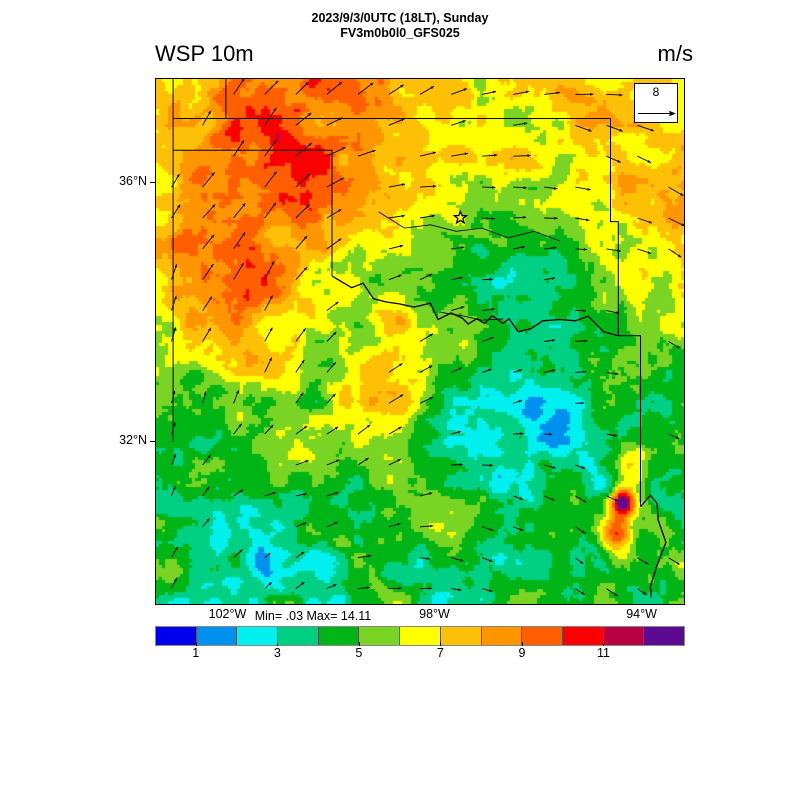 The image size is (800, 800). I want to click on title-line-2: FV3m0b0l0_GFS025, so click(400, 33).